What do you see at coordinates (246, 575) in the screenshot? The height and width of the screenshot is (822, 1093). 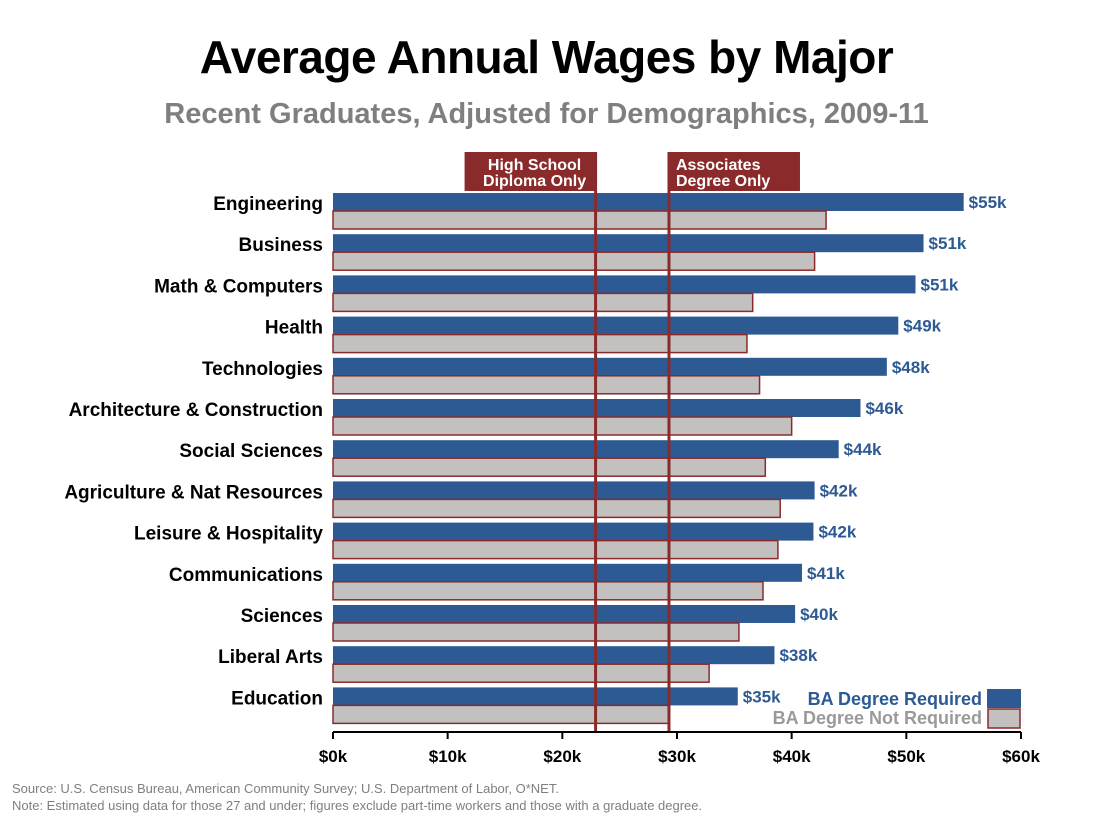 I see `category-label: Communications` at bounding box center [246, 575].